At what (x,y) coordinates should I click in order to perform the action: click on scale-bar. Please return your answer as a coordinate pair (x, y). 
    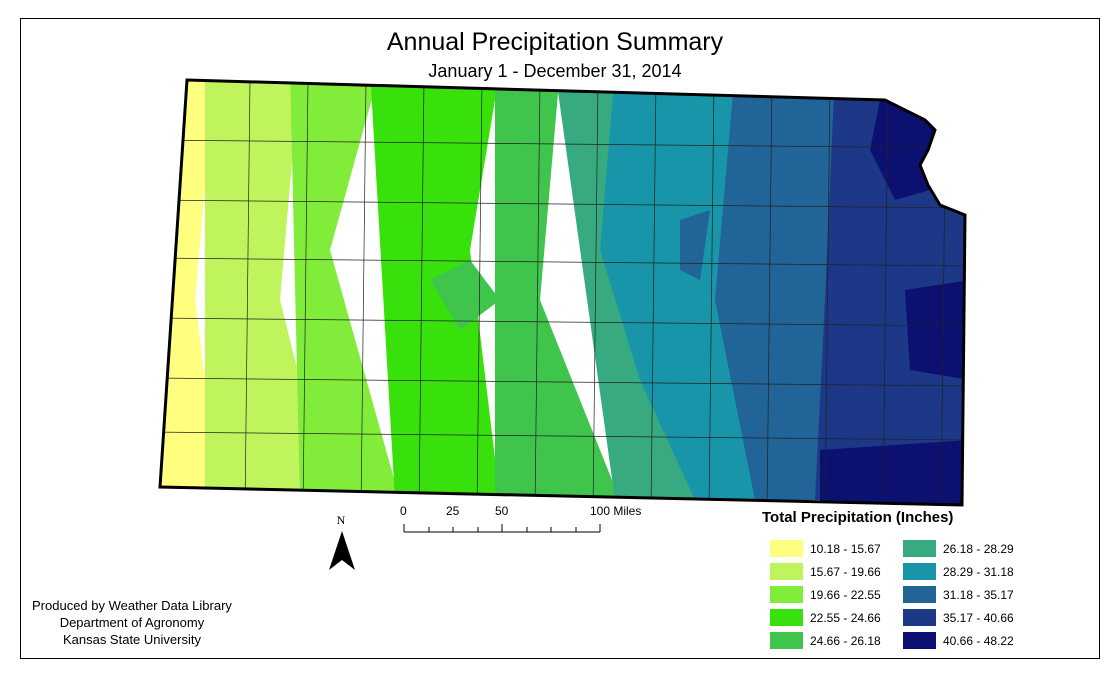
    Looking at the image, I should click on (502, 528).